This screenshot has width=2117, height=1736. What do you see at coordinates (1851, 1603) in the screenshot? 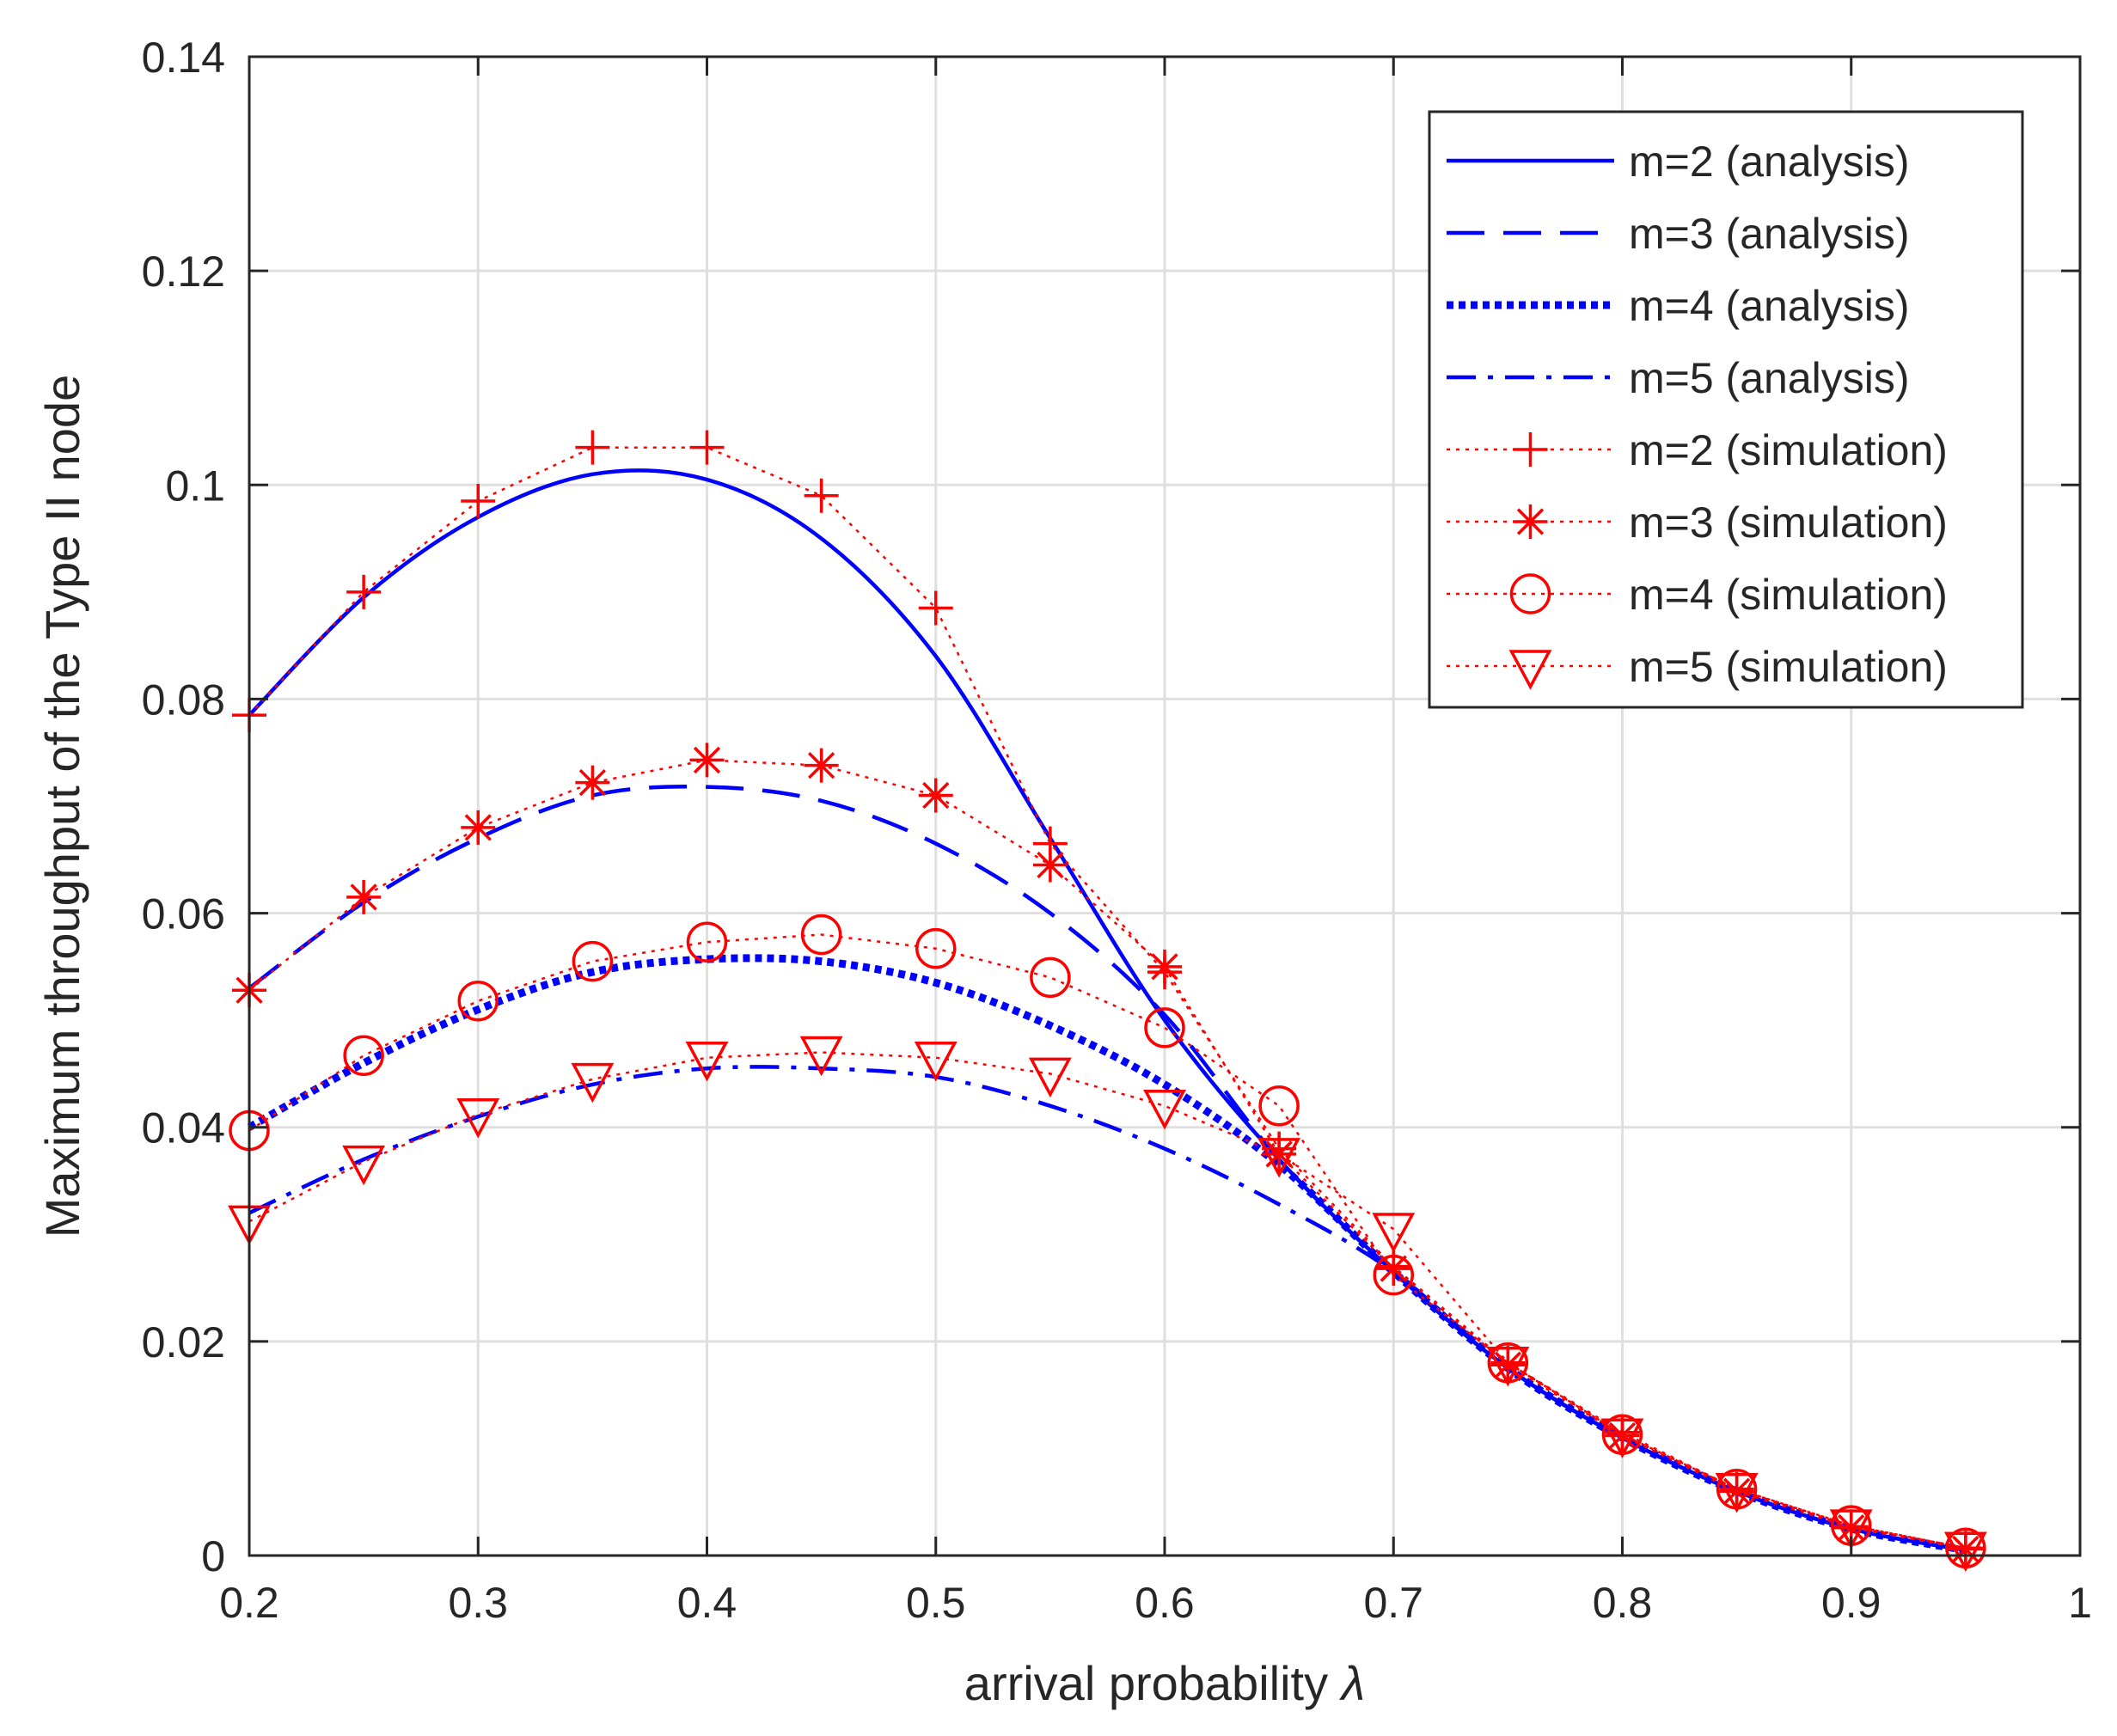
I see `x-tick-label: 0.9` at bounding box center [1851, 1603].